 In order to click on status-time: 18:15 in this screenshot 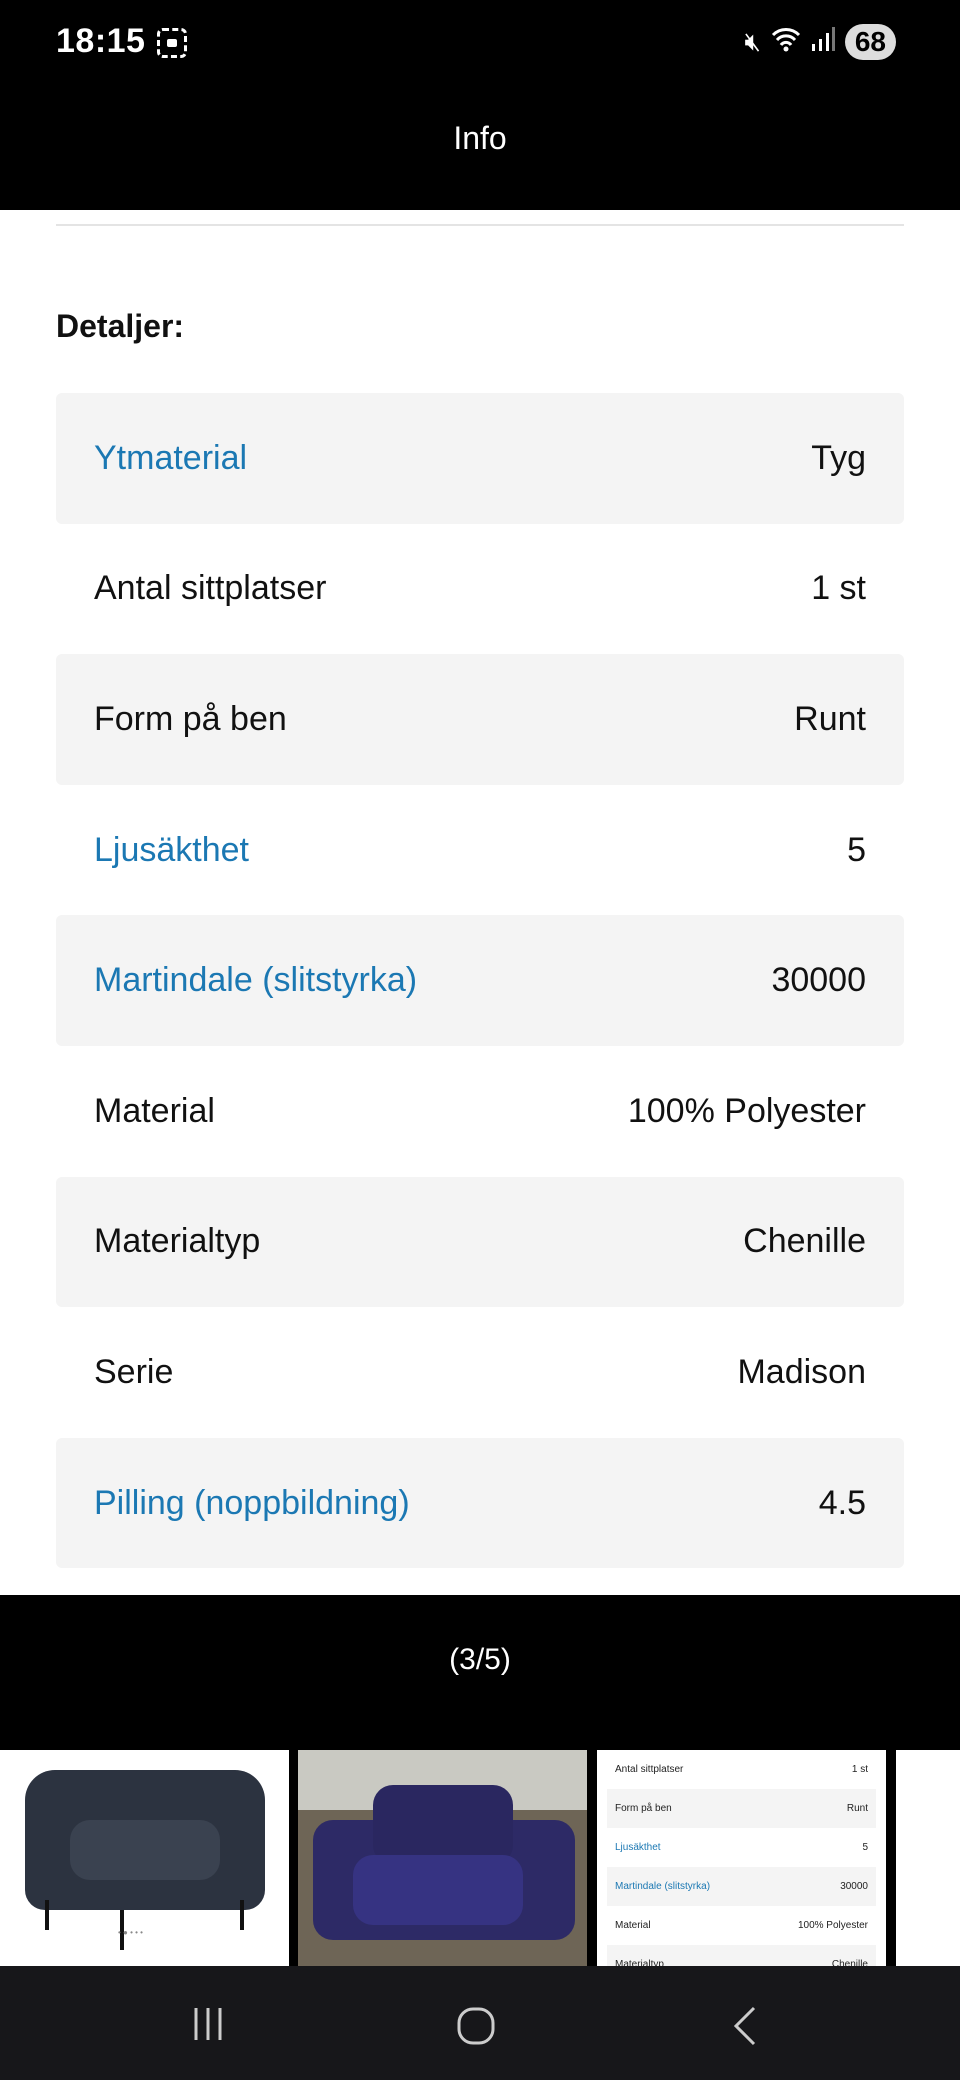, I will do `click(101, 41)`.